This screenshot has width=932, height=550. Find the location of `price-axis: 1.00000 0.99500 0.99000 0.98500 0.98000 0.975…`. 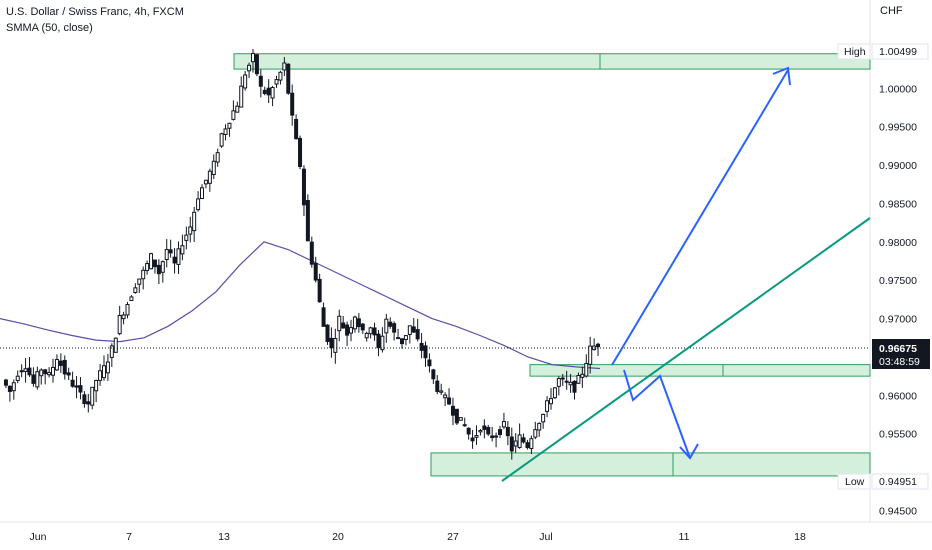

price-axis: 1.00000 0.99500 0.99000 0.98500 0.98000 0.975… is located at coordinates (898, 300).